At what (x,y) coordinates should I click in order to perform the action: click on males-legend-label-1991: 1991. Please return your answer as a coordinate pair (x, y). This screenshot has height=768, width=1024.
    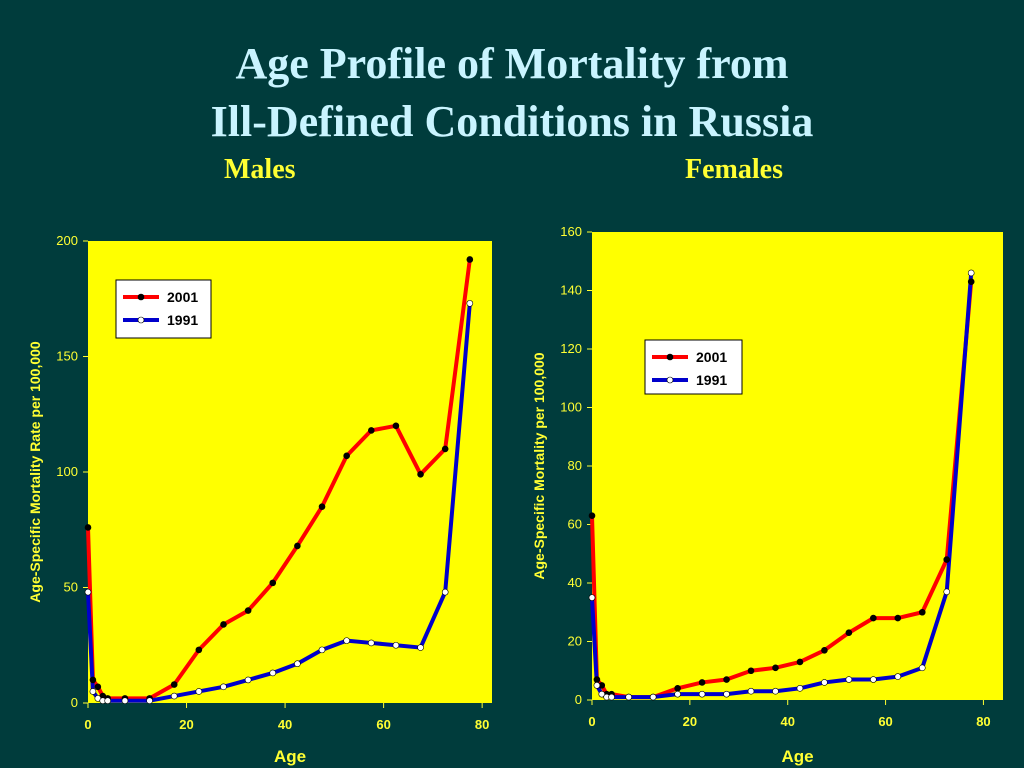
    Looking at the image, I should click on (182, 320).